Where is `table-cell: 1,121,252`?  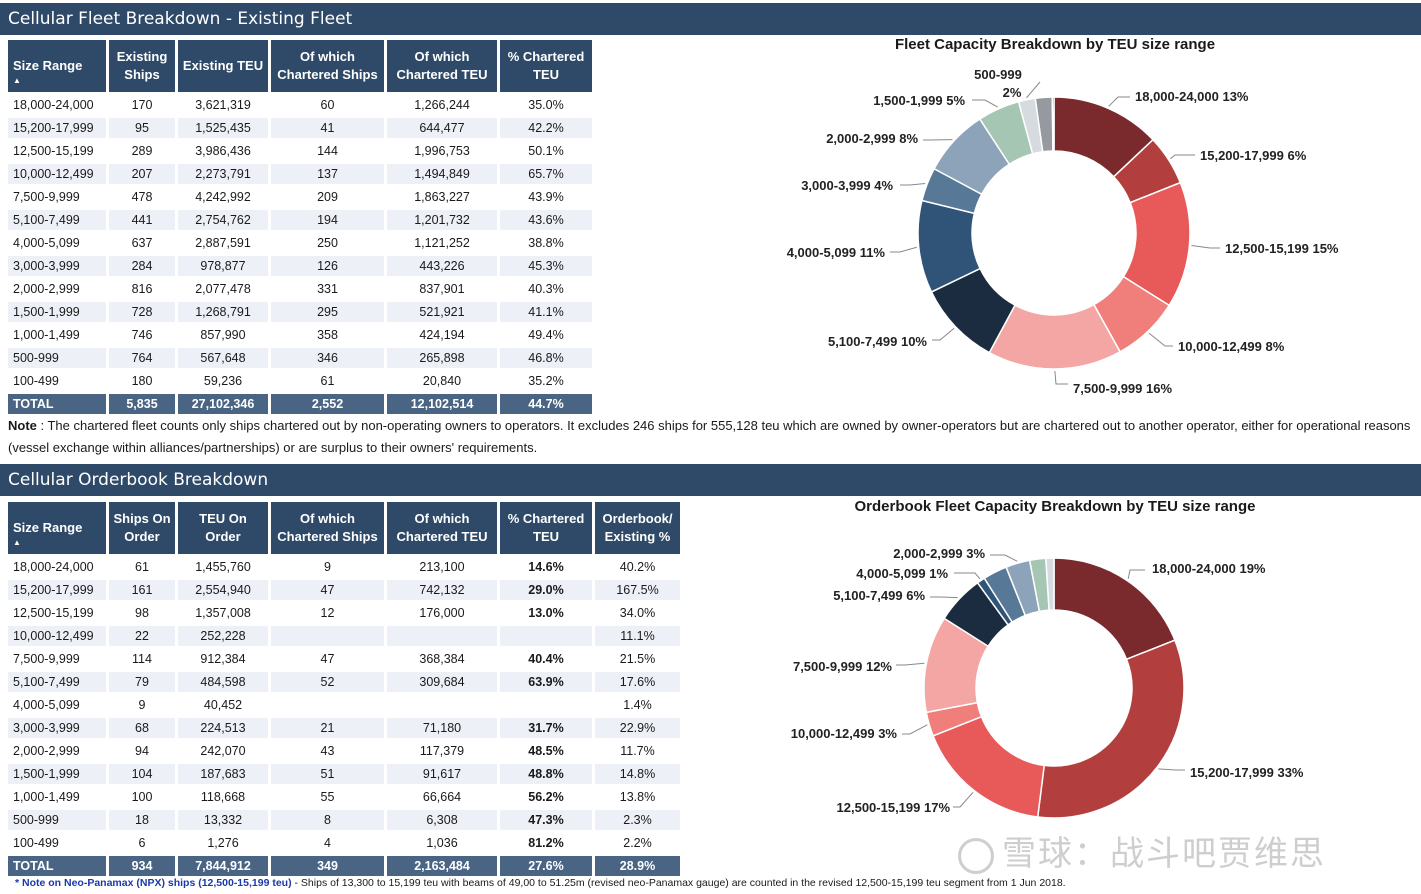
table-cell: 1,121,252 is located at coordinates (442, 244).